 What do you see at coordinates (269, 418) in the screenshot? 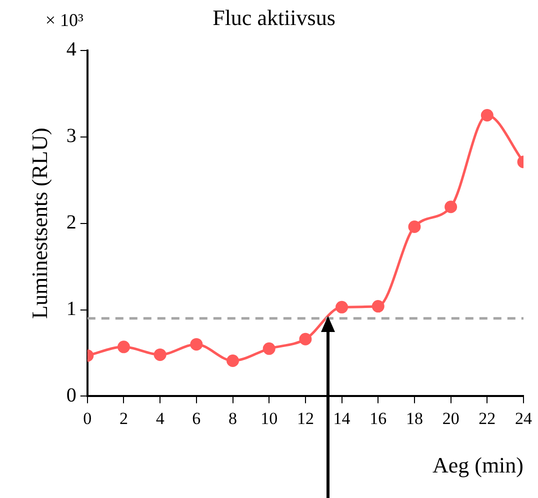
I see `x-tick-label: 10` at bounding box center [269, 418].